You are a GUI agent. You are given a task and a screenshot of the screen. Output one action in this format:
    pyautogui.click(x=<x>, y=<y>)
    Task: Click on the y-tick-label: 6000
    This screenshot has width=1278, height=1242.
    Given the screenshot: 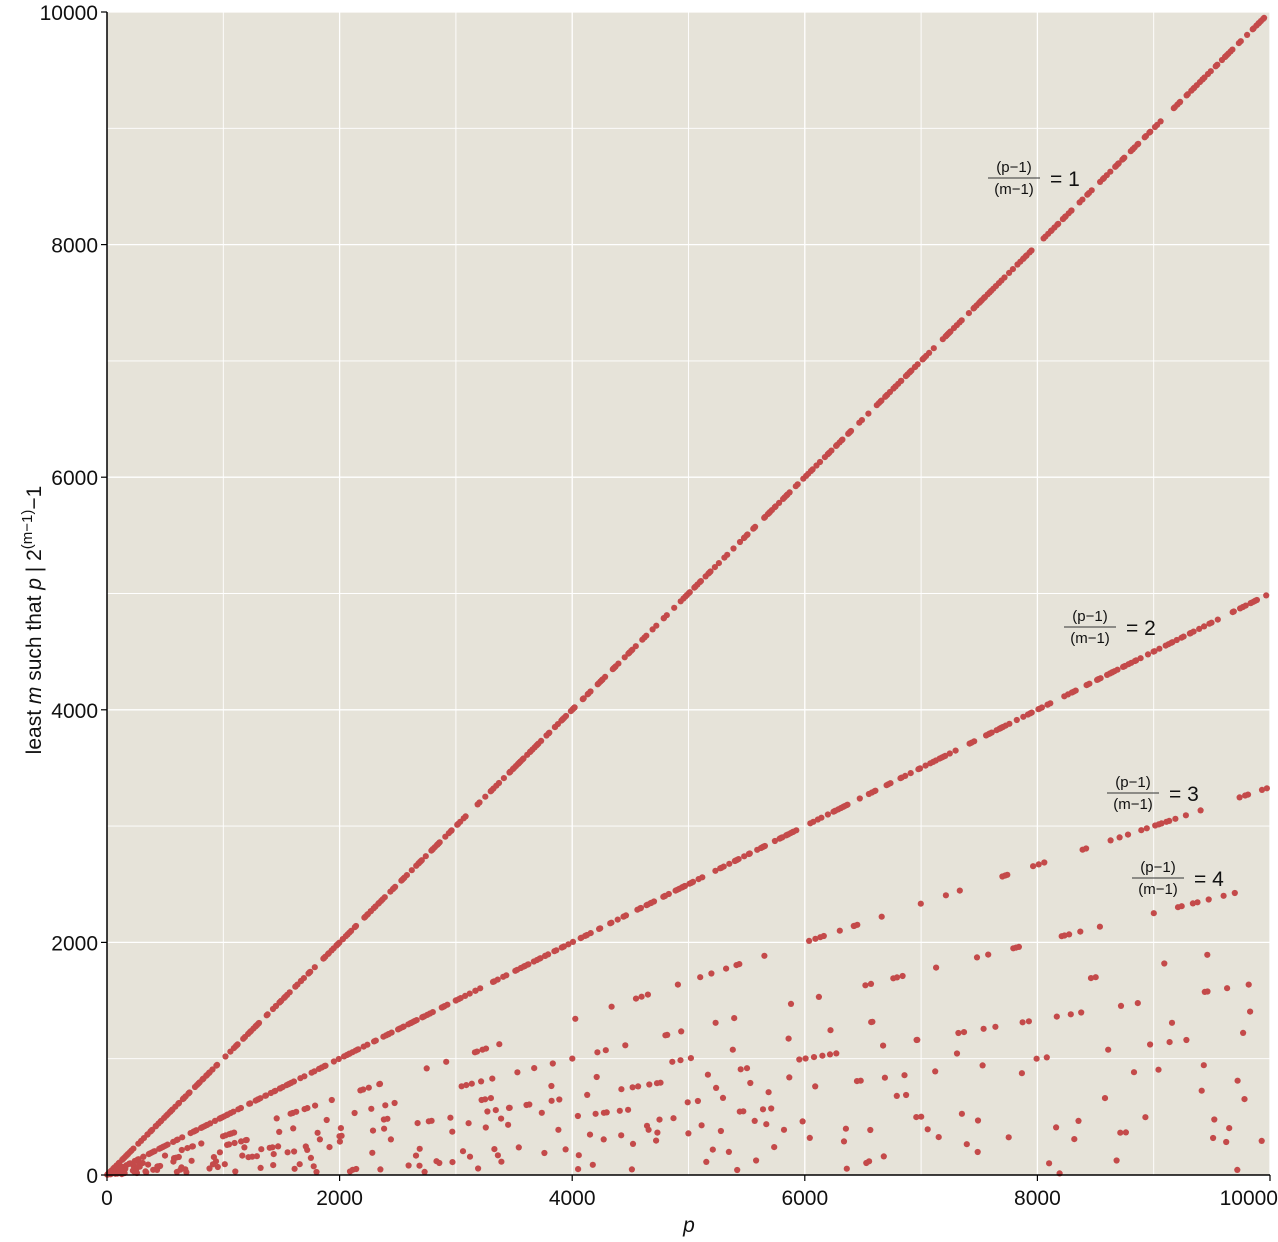 What is the action you would take?
    pyautogui.click(x=74, y=478)
    